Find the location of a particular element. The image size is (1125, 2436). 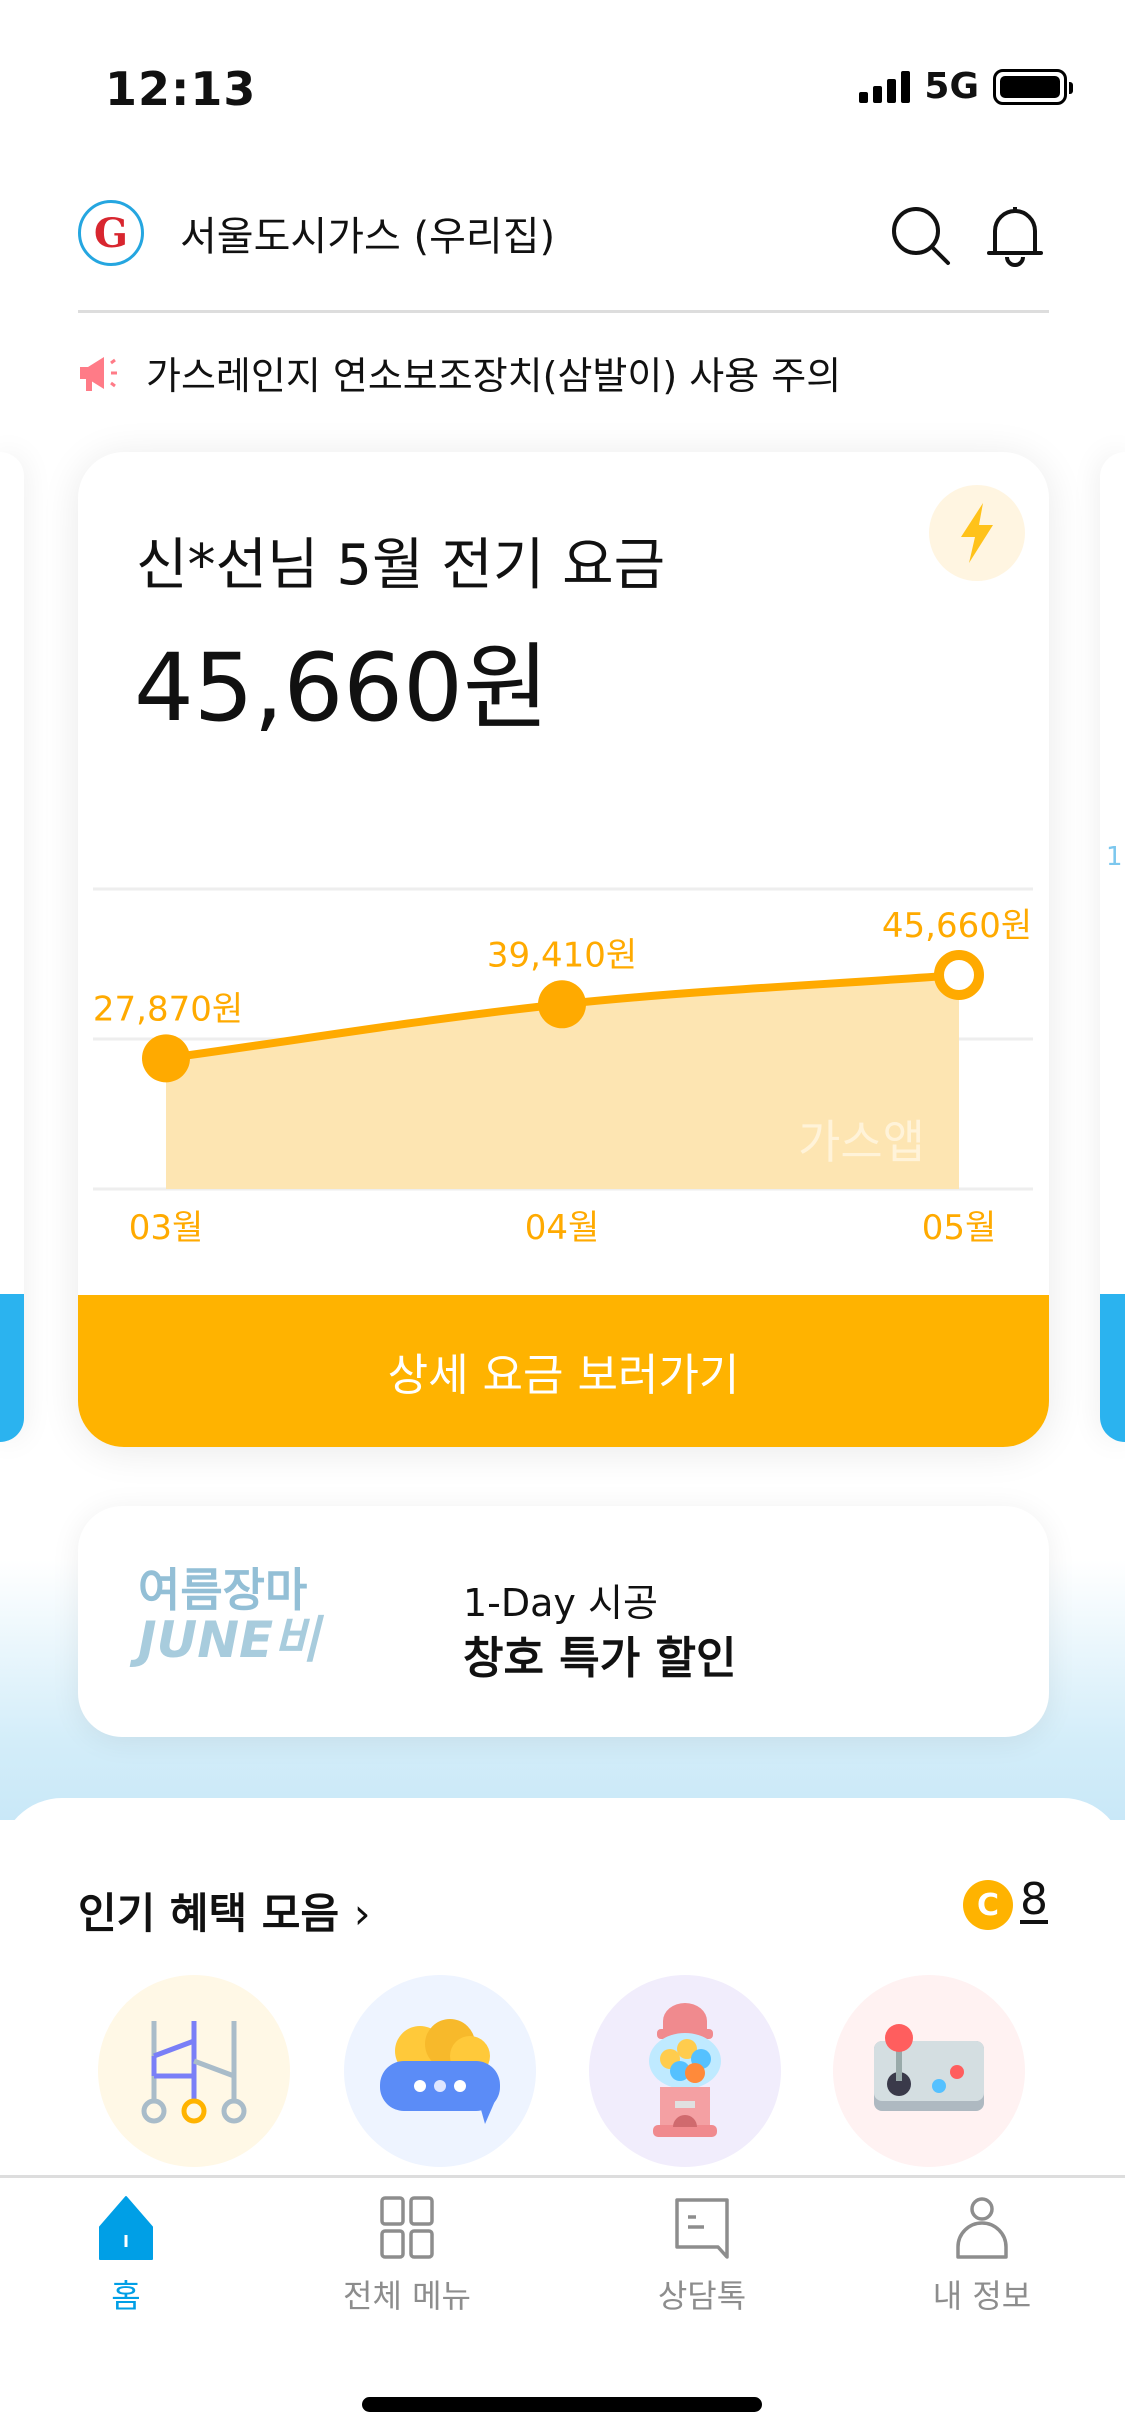

tab-chat: 상담톡 is located at coordinates (702, 2256).